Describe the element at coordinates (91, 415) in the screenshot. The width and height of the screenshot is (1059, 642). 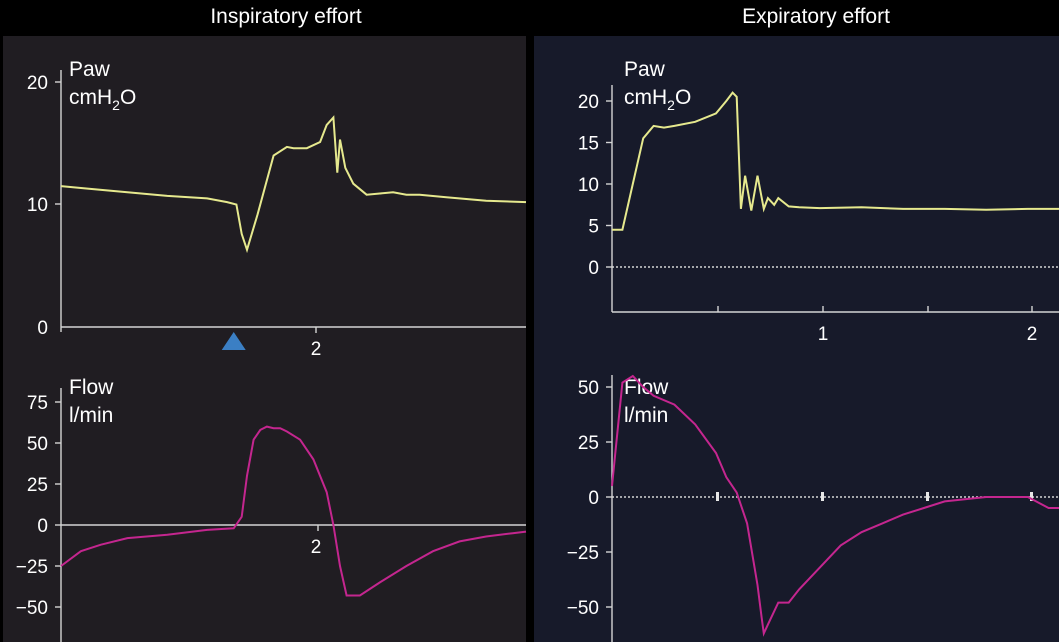
I see `insp-flow-unit: l/min` at that location.